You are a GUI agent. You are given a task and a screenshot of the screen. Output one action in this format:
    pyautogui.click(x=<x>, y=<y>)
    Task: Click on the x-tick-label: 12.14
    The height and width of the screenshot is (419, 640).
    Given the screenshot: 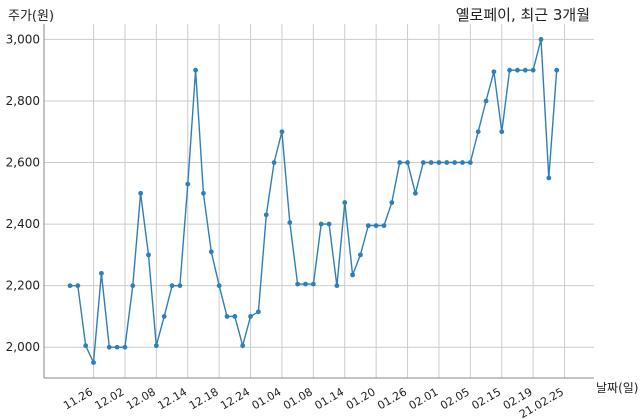 What is the action you would take?
    pyautogui.click(x=172, y=398)
    